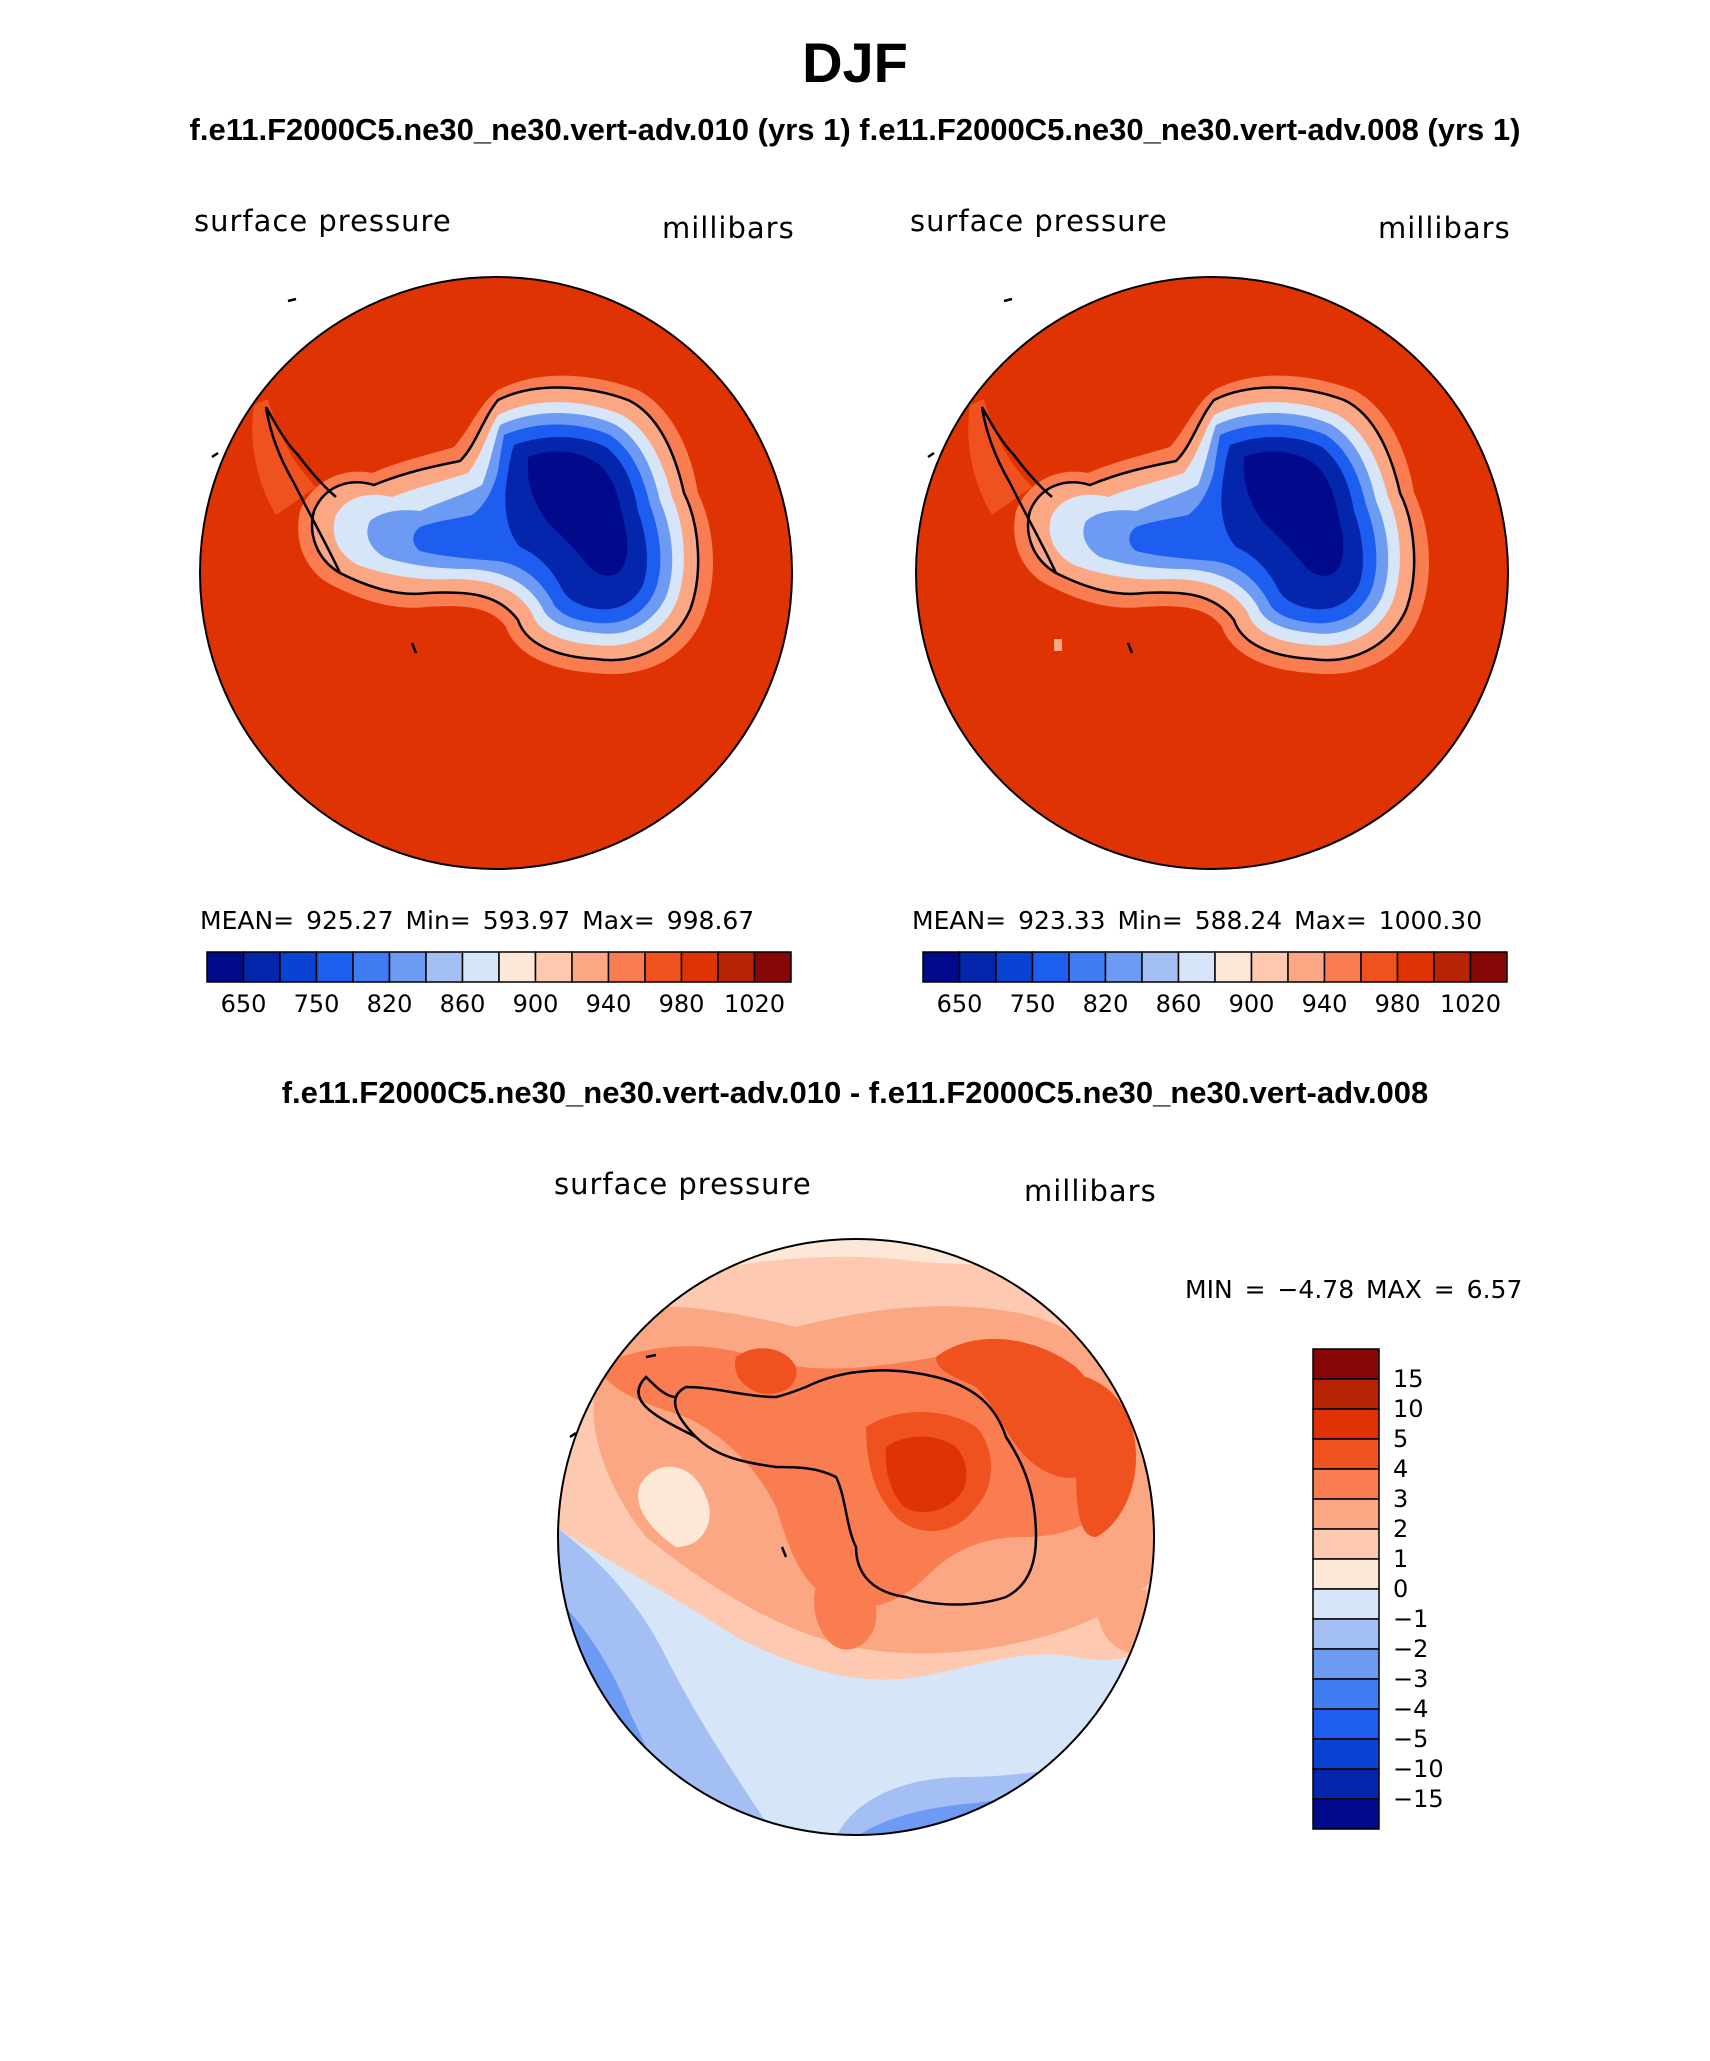 The image size is (1710, 2061). Describe the element at coordinates (536, 1004) in the screenshot. I see `panel-1-colorbar-label: 900` at that location.